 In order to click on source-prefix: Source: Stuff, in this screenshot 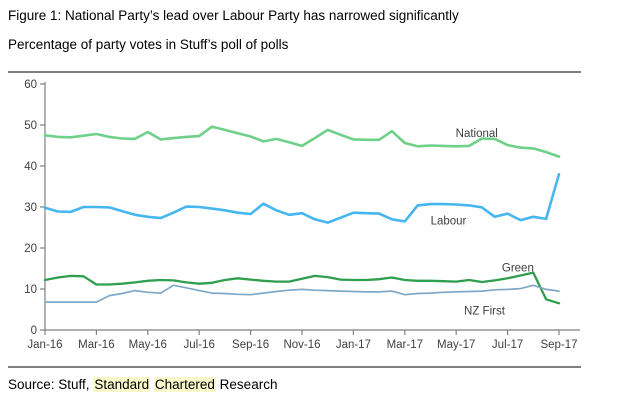, I will do `click(51, 384)`.